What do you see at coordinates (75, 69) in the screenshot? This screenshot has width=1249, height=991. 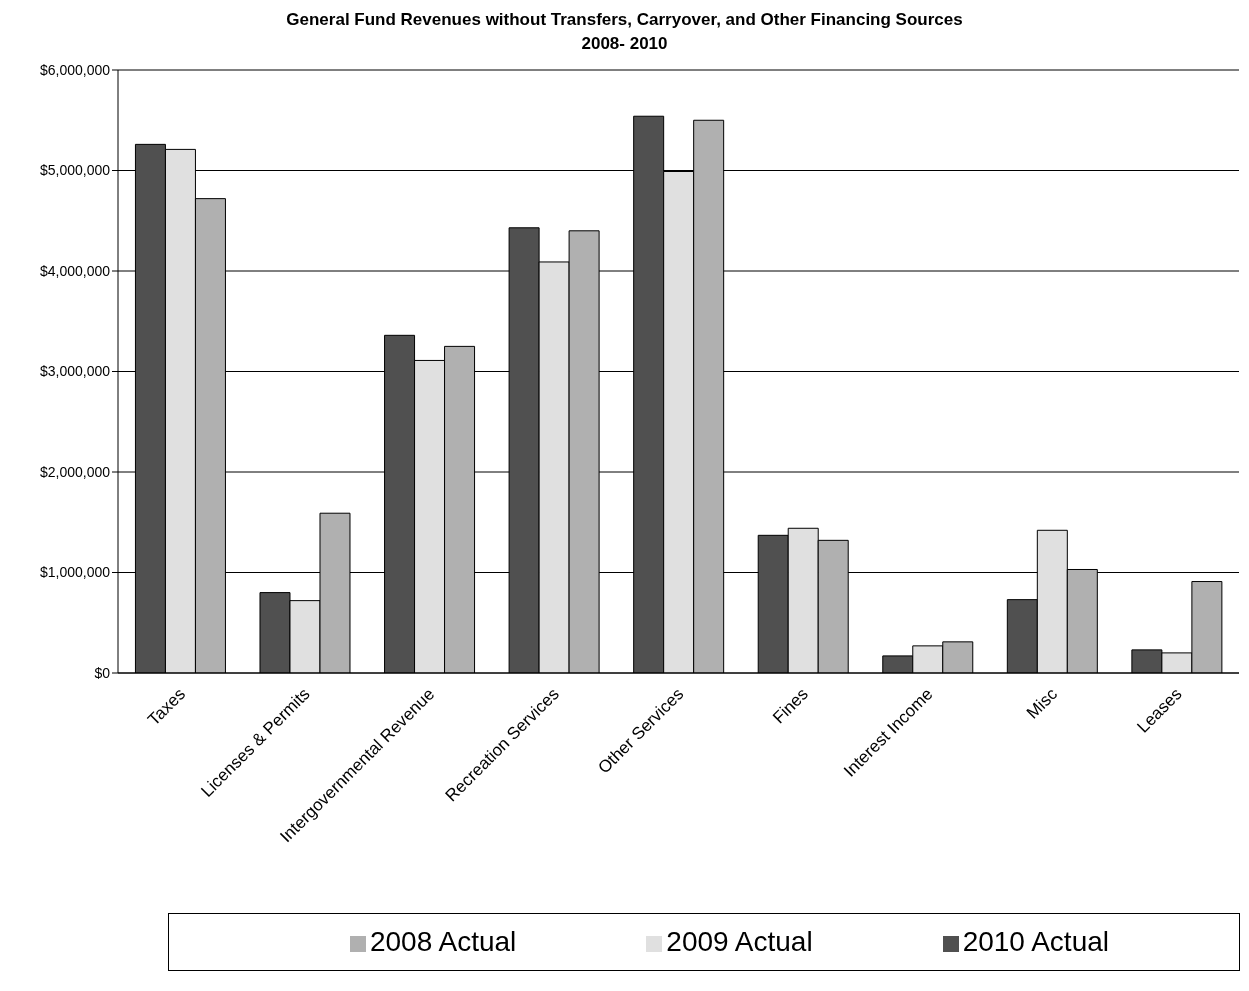 I see `y-tick-label: $6,000,000` at bounding box center [75, 69].